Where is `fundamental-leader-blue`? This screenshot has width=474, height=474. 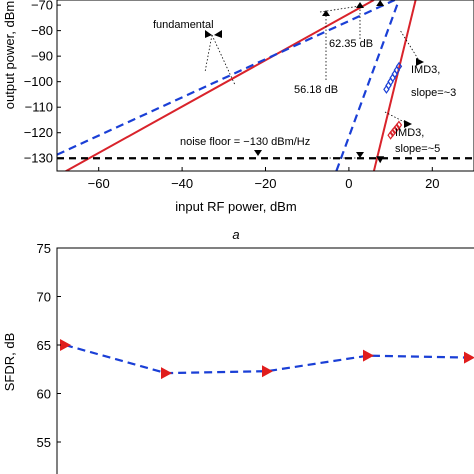 fundamental-leader-blue is located at coordinates (208, 53).